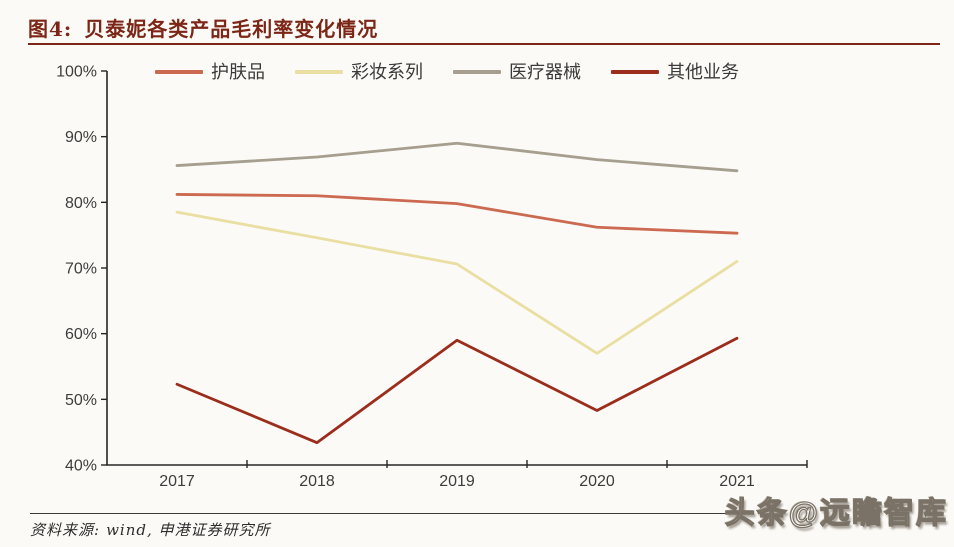  What do you see at coordinates (177, 481) in the screenshot?
I see `x-axis-label: 2017` at bounding box center [177, 481].